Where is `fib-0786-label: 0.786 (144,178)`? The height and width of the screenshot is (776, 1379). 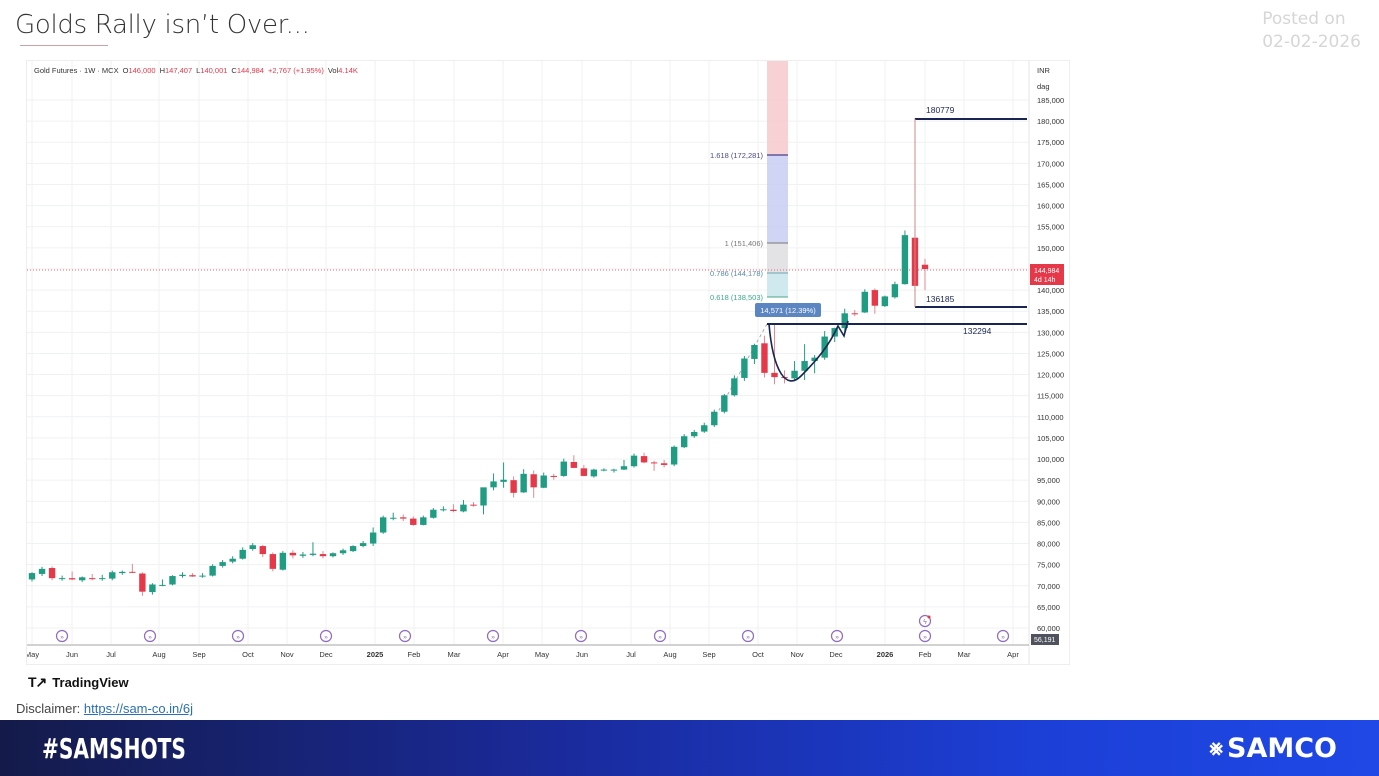
fib-0786-label: 0.786 (144,178) is located at coordinates (736, 273).